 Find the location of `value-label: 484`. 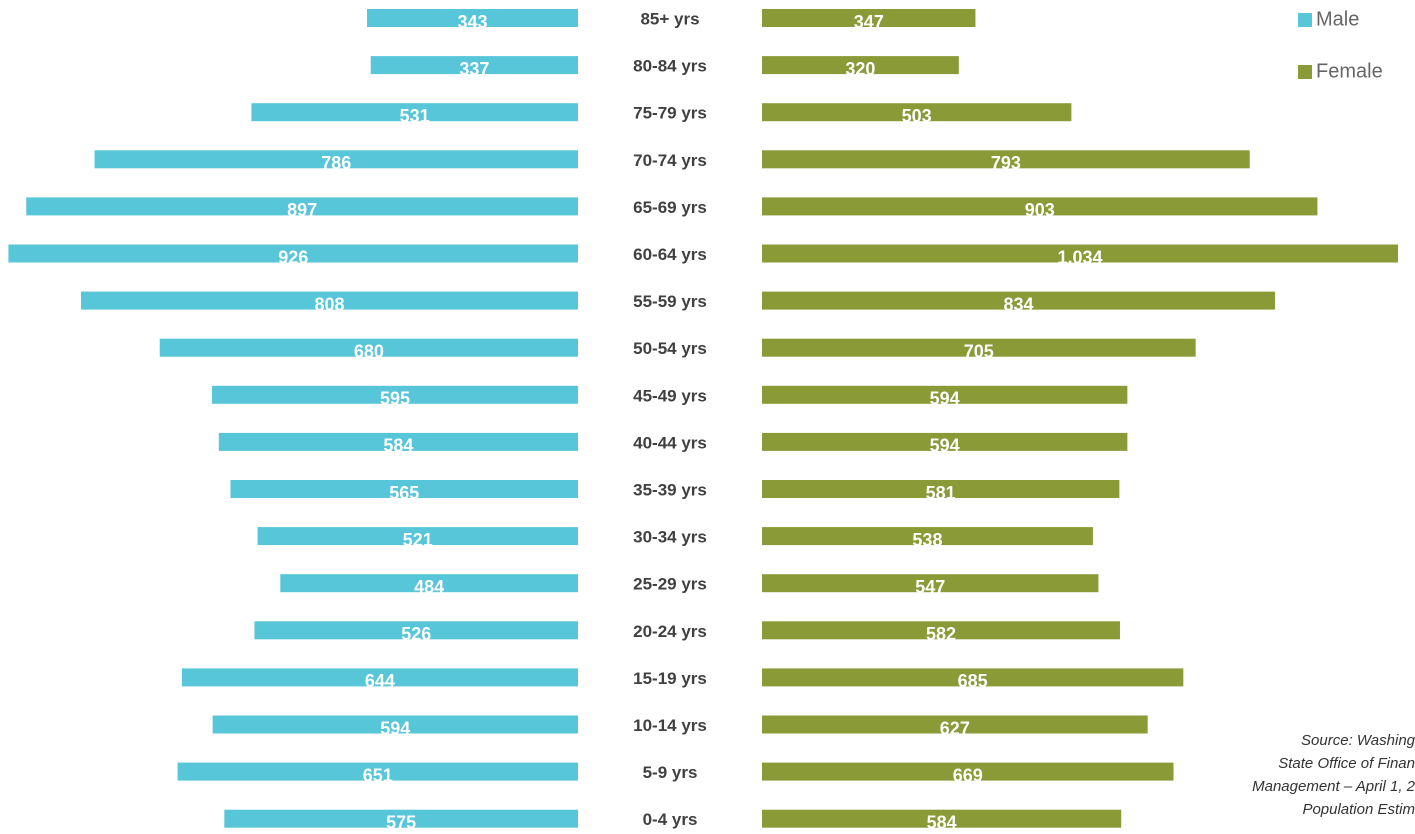

value-label: 484 is located at coordinates (429, 587).